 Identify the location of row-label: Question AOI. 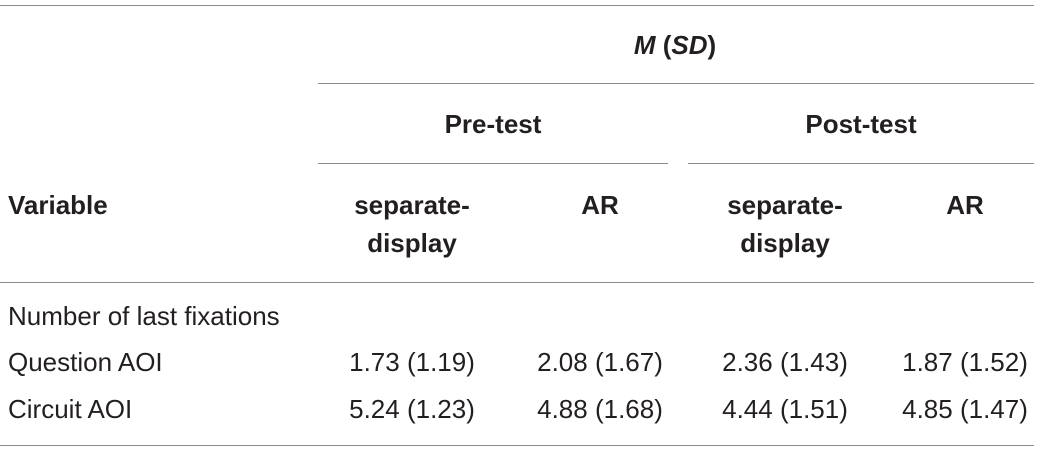
(85, 362).